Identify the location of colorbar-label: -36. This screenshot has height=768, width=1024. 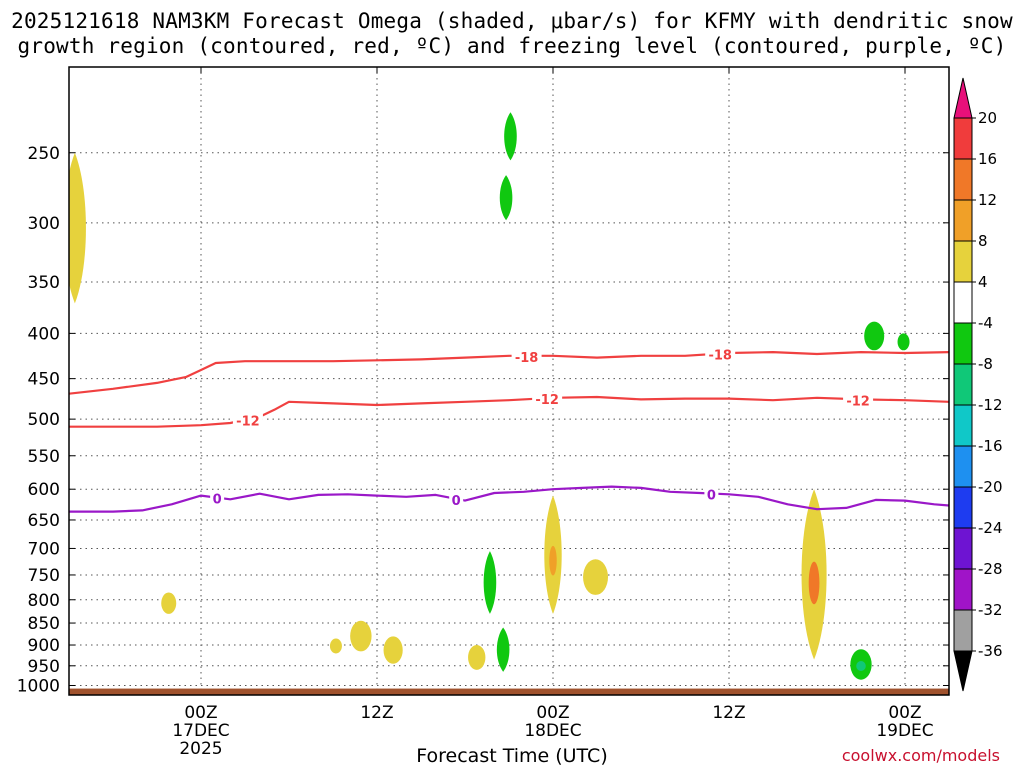
(990, 651).